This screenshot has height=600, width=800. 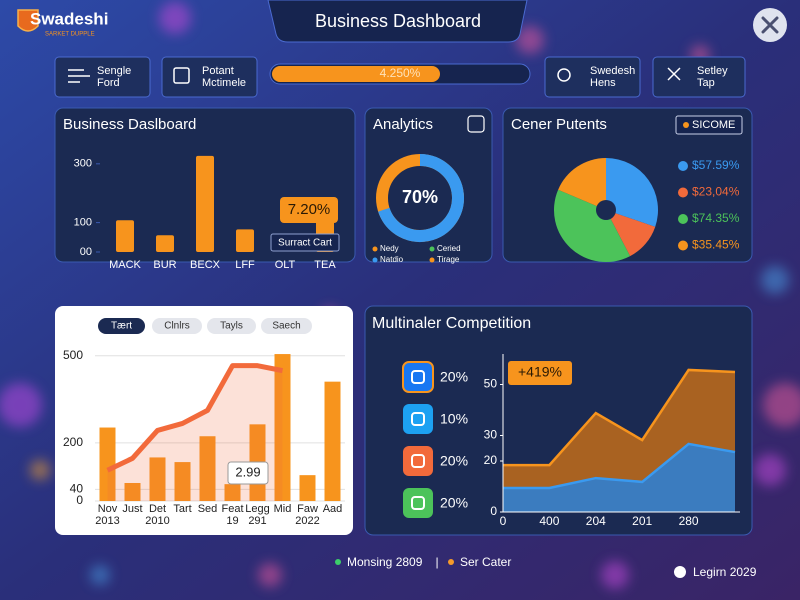 What do you see at coordinates (285, 265) in the screenshot?
I see `x-tick-label: OLT` at bounding box center [285, 265].